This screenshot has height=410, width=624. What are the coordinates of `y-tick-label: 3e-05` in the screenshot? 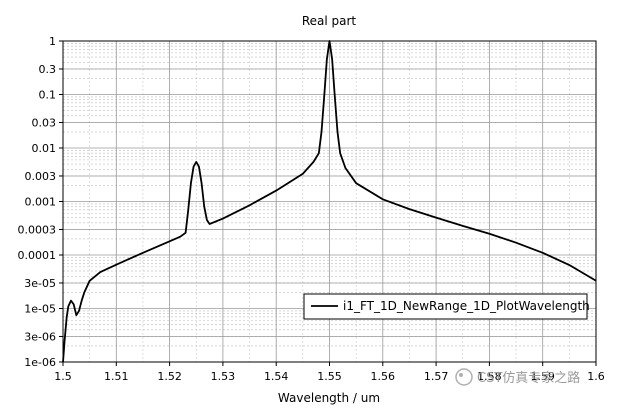 It's located at (40, 283).